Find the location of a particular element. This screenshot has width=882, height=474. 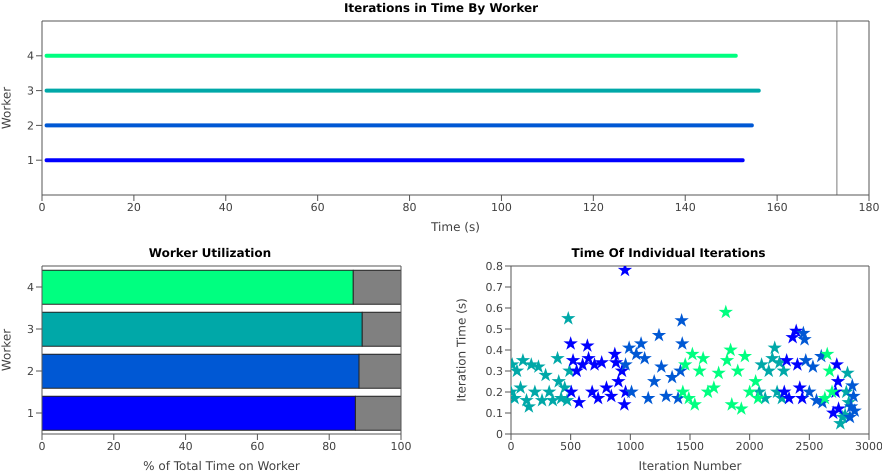

chart-title: Time Of Individual Iterations is located at coordinates (668, 253).